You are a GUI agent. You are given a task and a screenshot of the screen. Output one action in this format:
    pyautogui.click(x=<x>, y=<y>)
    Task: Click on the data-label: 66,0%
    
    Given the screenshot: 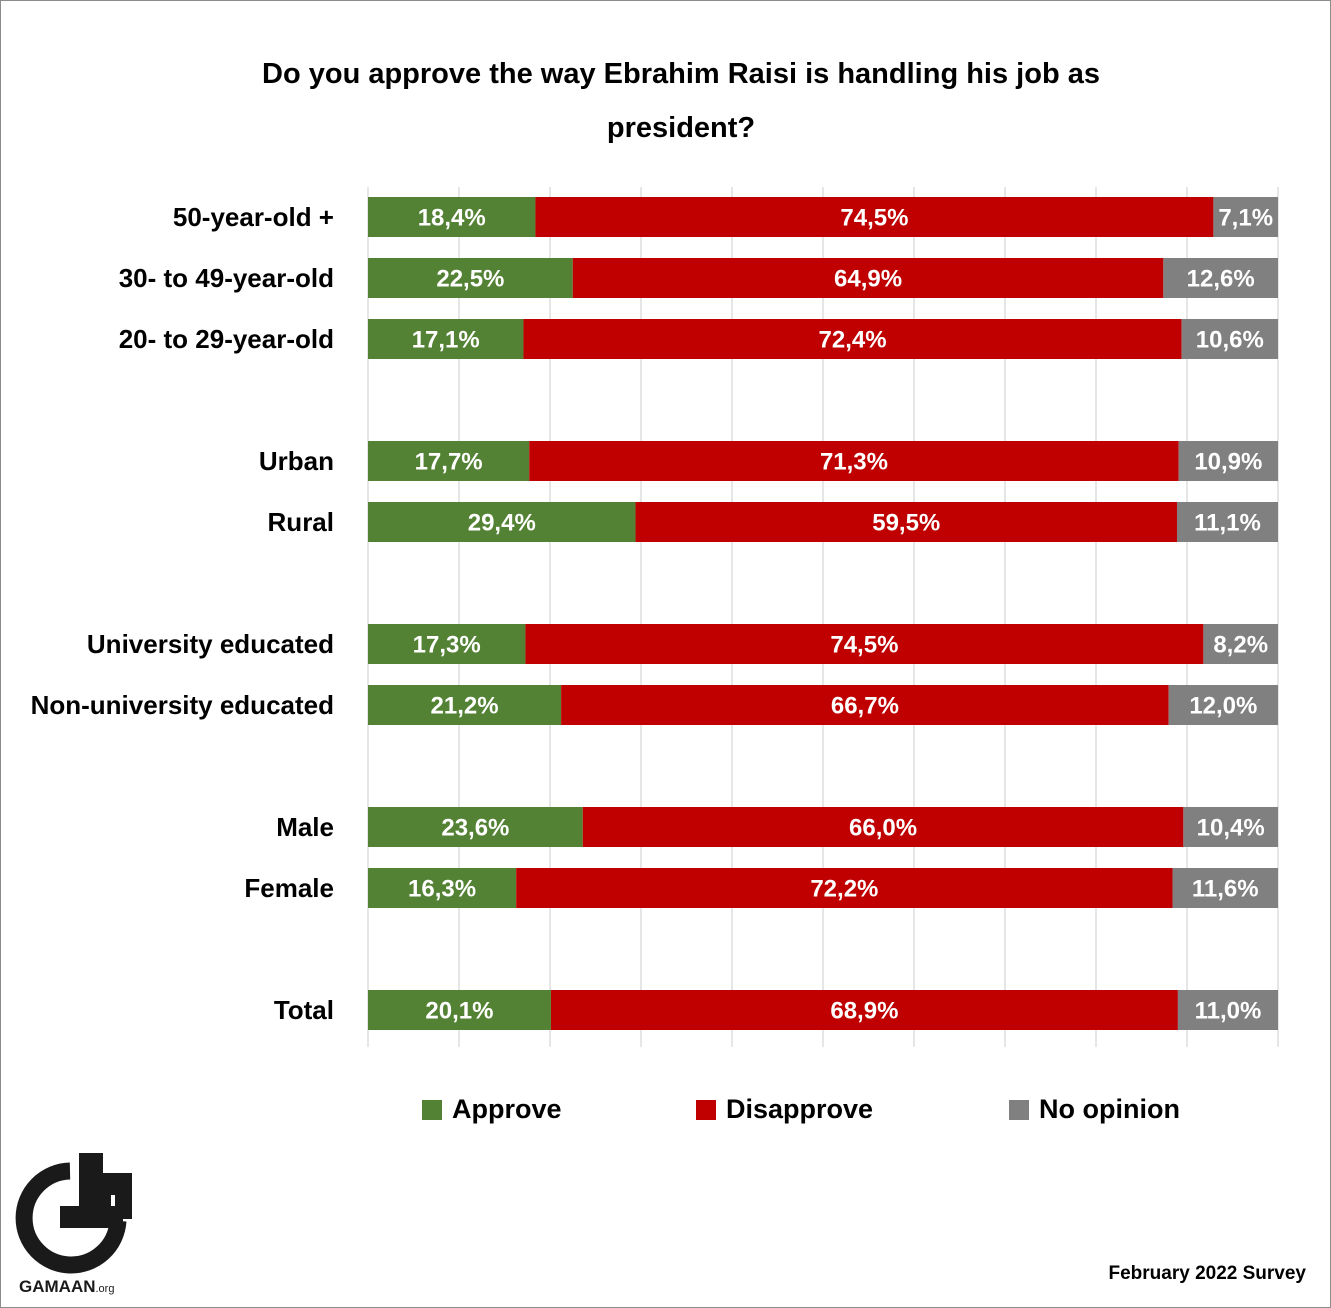 What is the action you would take?
    pyautogui.click(x=883, y=828)
    